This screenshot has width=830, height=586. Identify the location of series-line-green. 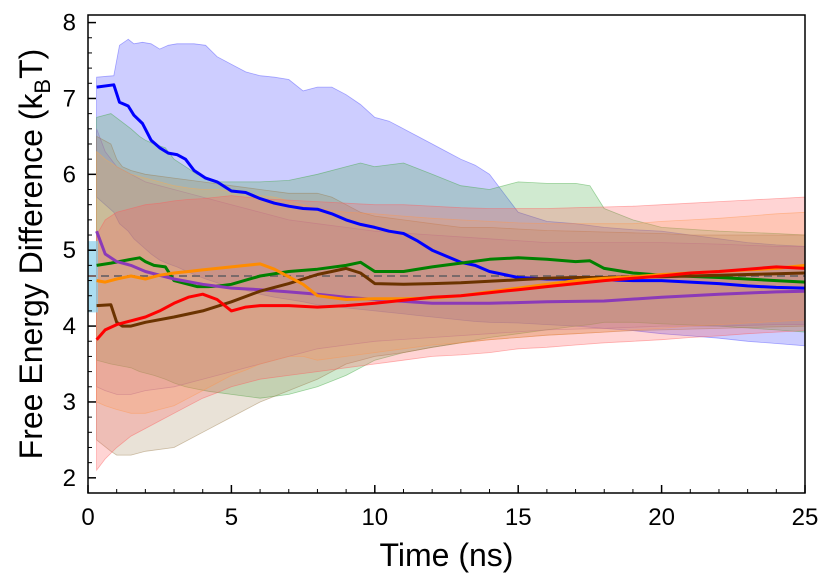
(451, 272).